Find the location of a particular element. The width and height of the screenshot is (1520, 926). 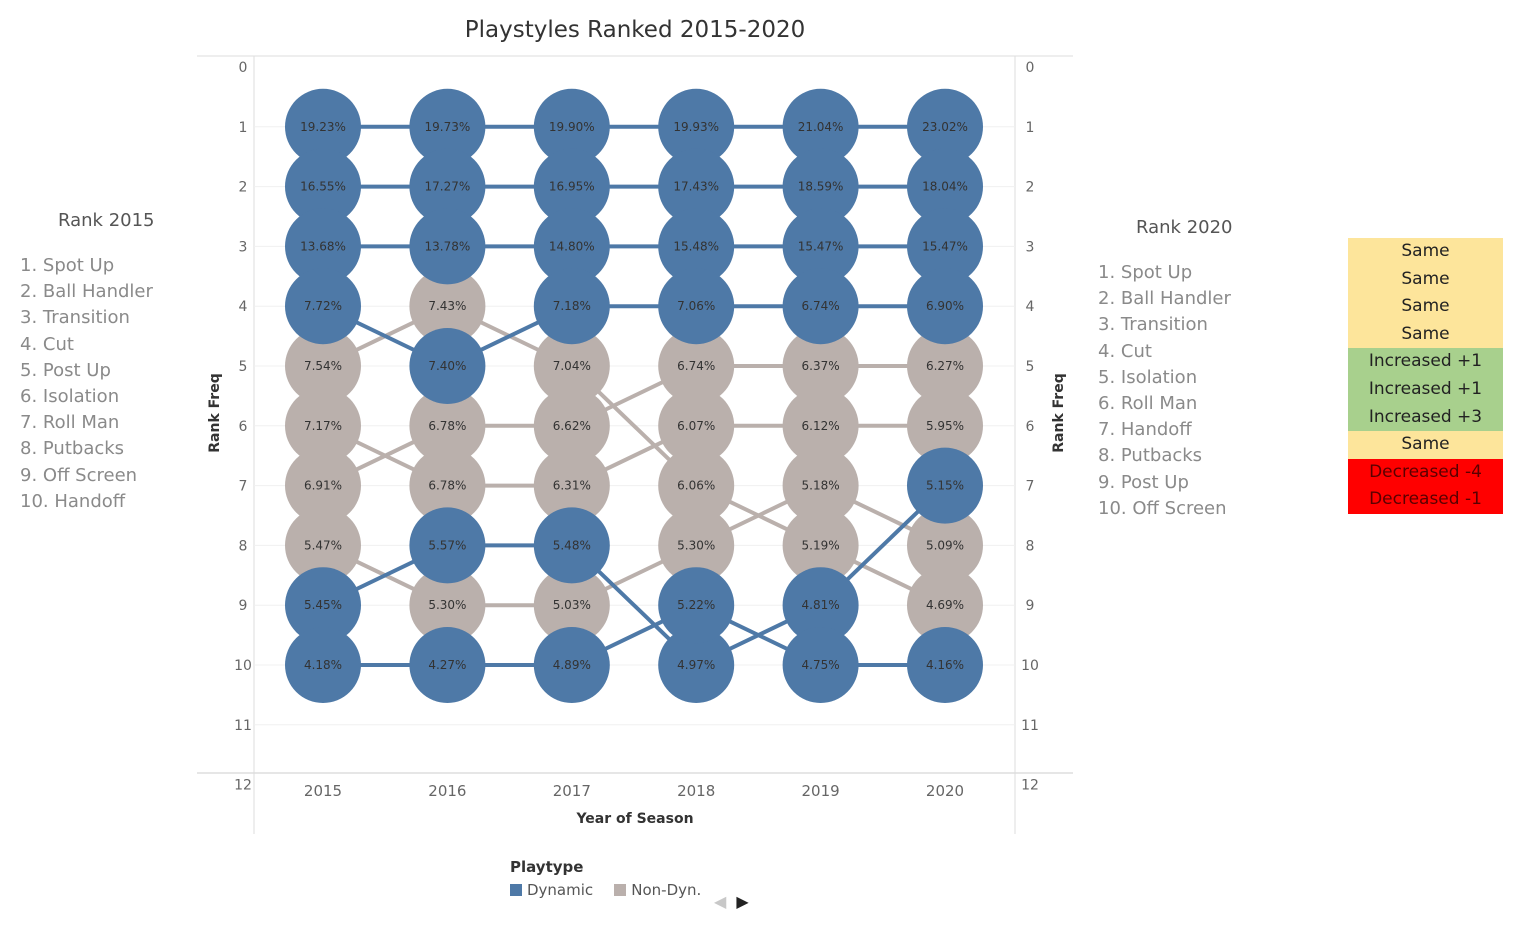

data-point: 7.04% is located at coordinates (571, 366).